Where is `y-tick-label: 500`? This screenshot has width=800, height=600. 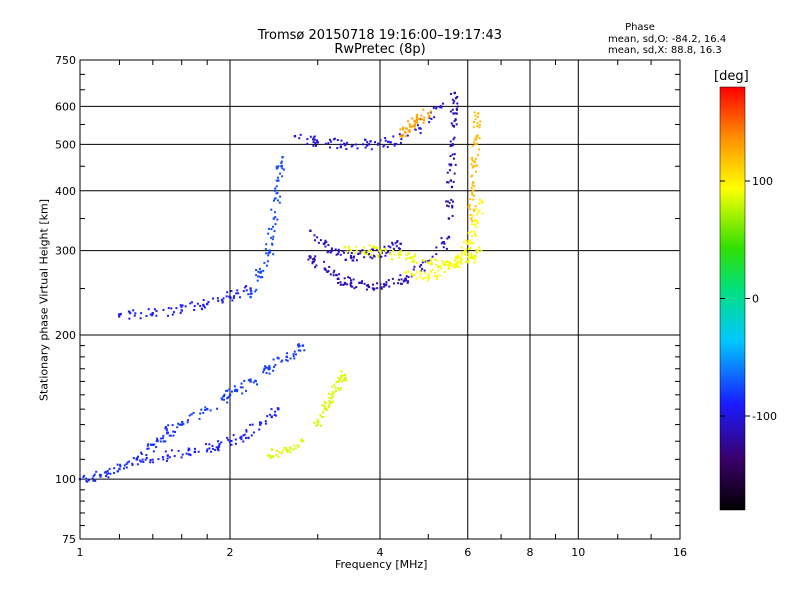 y-tick-label: 500 is located at coordinates (65, 144).